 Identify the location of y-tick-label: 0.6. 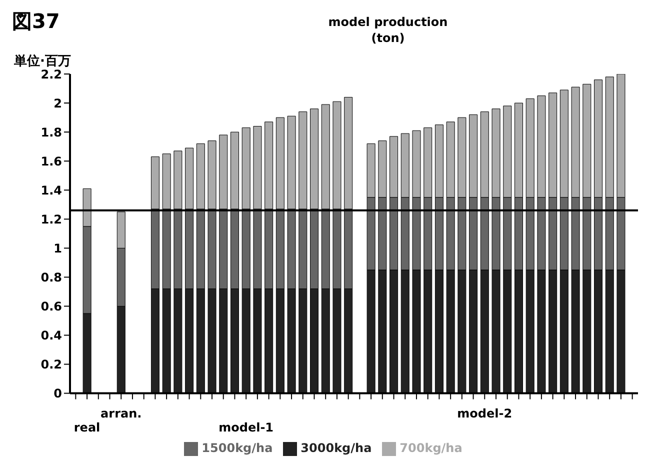
(51, 306).